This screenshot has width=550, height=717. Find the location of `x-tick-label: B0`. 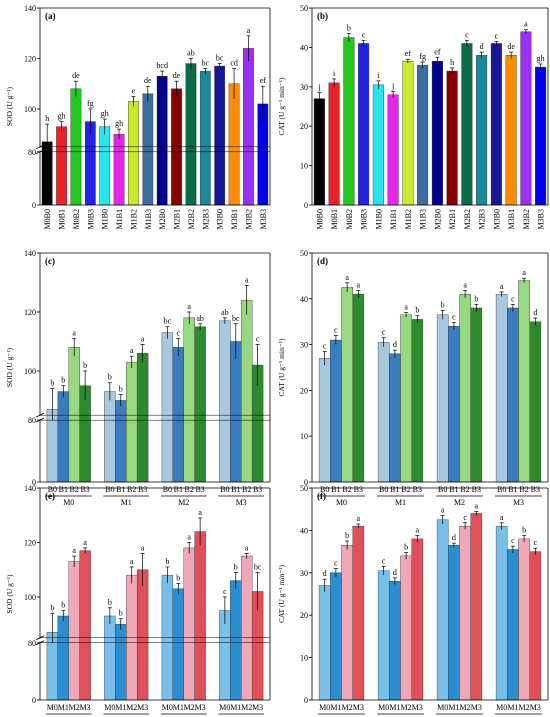

x-tick-label: B0 is located at coordinates (501, 489).